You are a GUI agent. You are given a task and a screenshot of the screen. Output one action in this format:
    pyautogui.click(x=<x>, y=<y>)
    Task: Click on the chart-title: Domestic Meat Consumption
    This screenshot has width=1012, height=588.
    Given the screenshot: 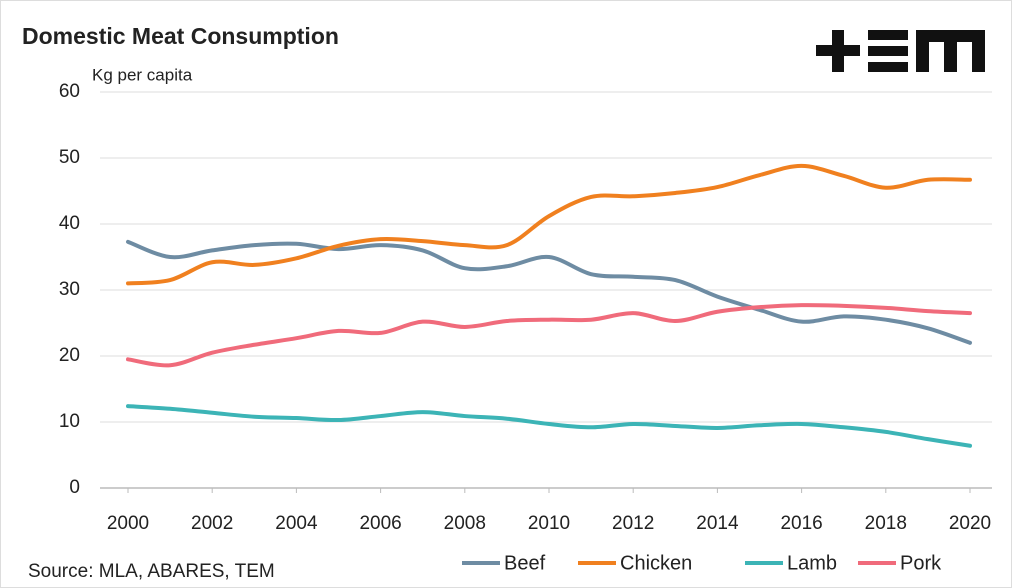 What is the action you would take?
    pyautogui.click(x=180, y=36)
    